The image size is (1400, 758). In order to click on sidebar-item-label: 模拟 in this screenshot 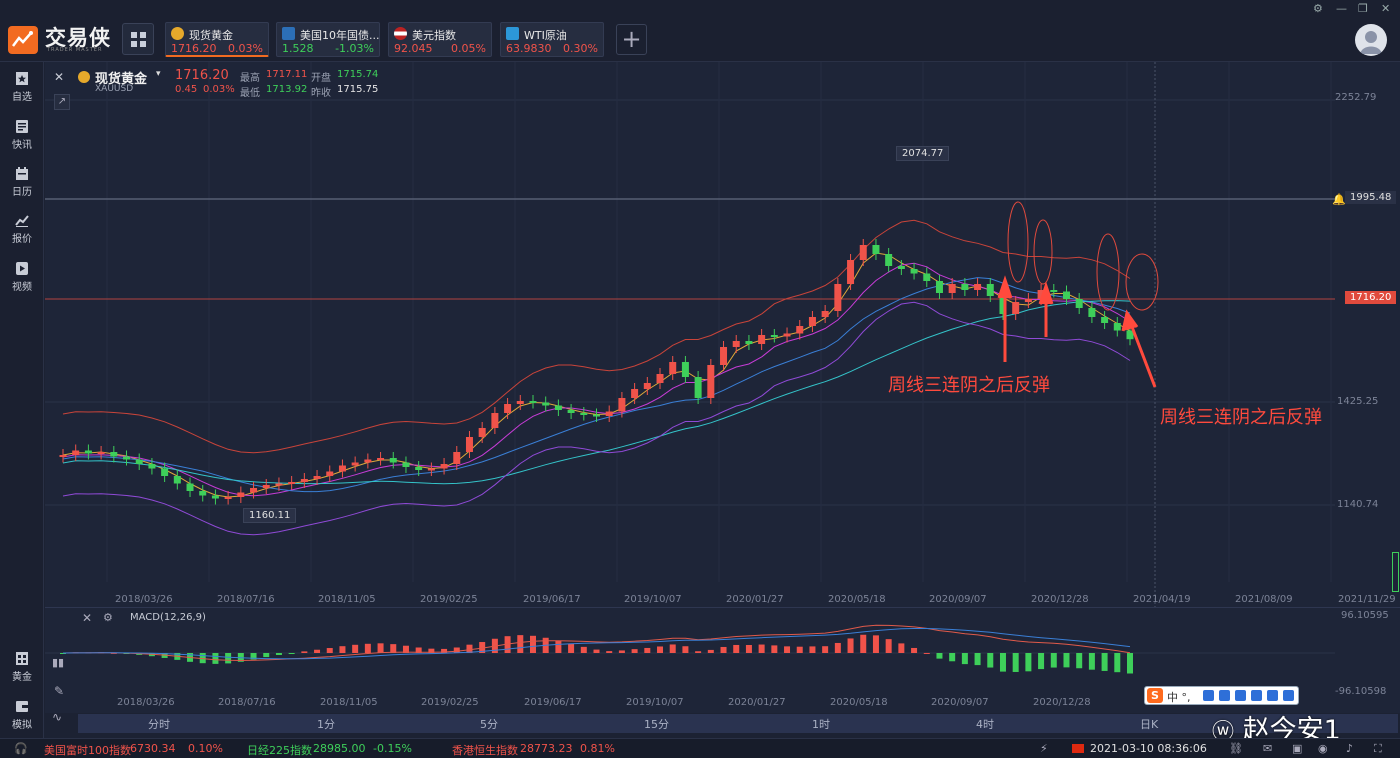, I will do `click(22, 725)`.